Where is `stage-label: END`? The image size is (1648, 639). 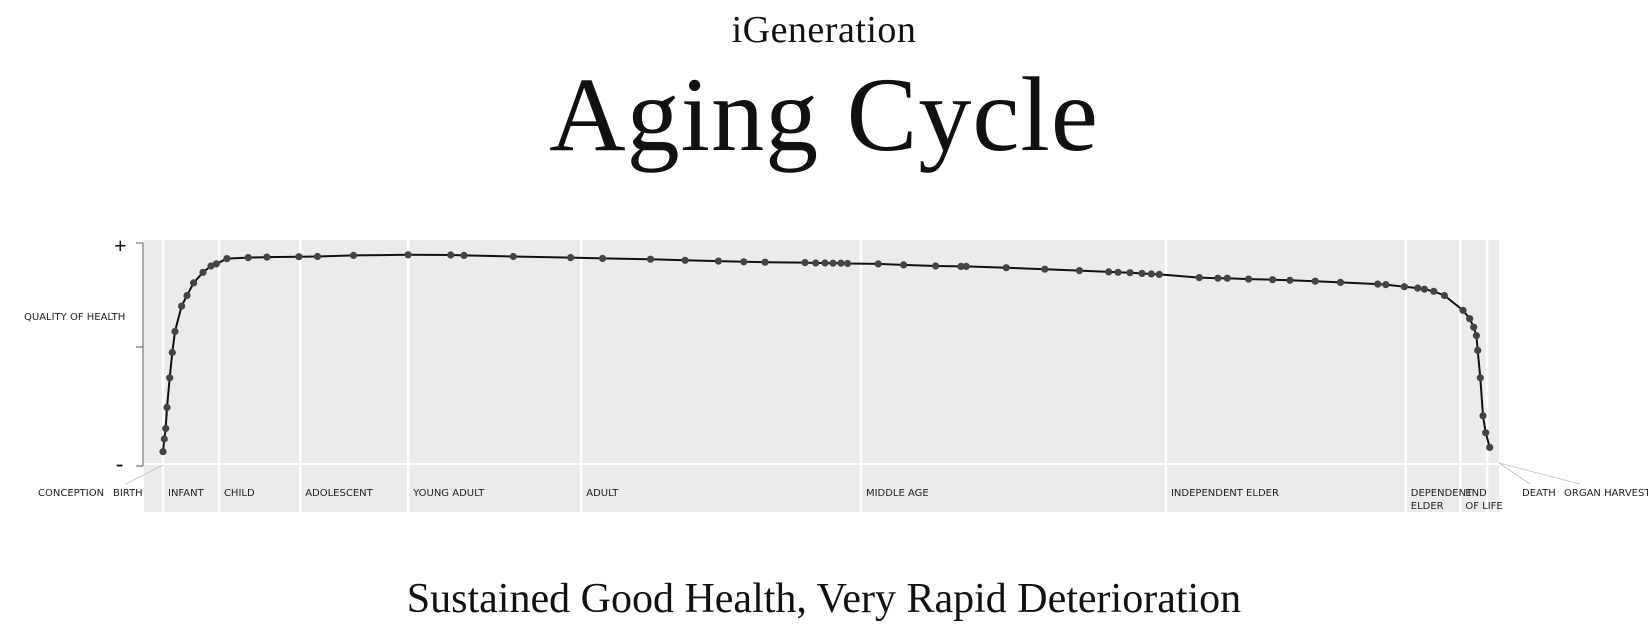
stage-label: END is located at coordinates (1476, 493).